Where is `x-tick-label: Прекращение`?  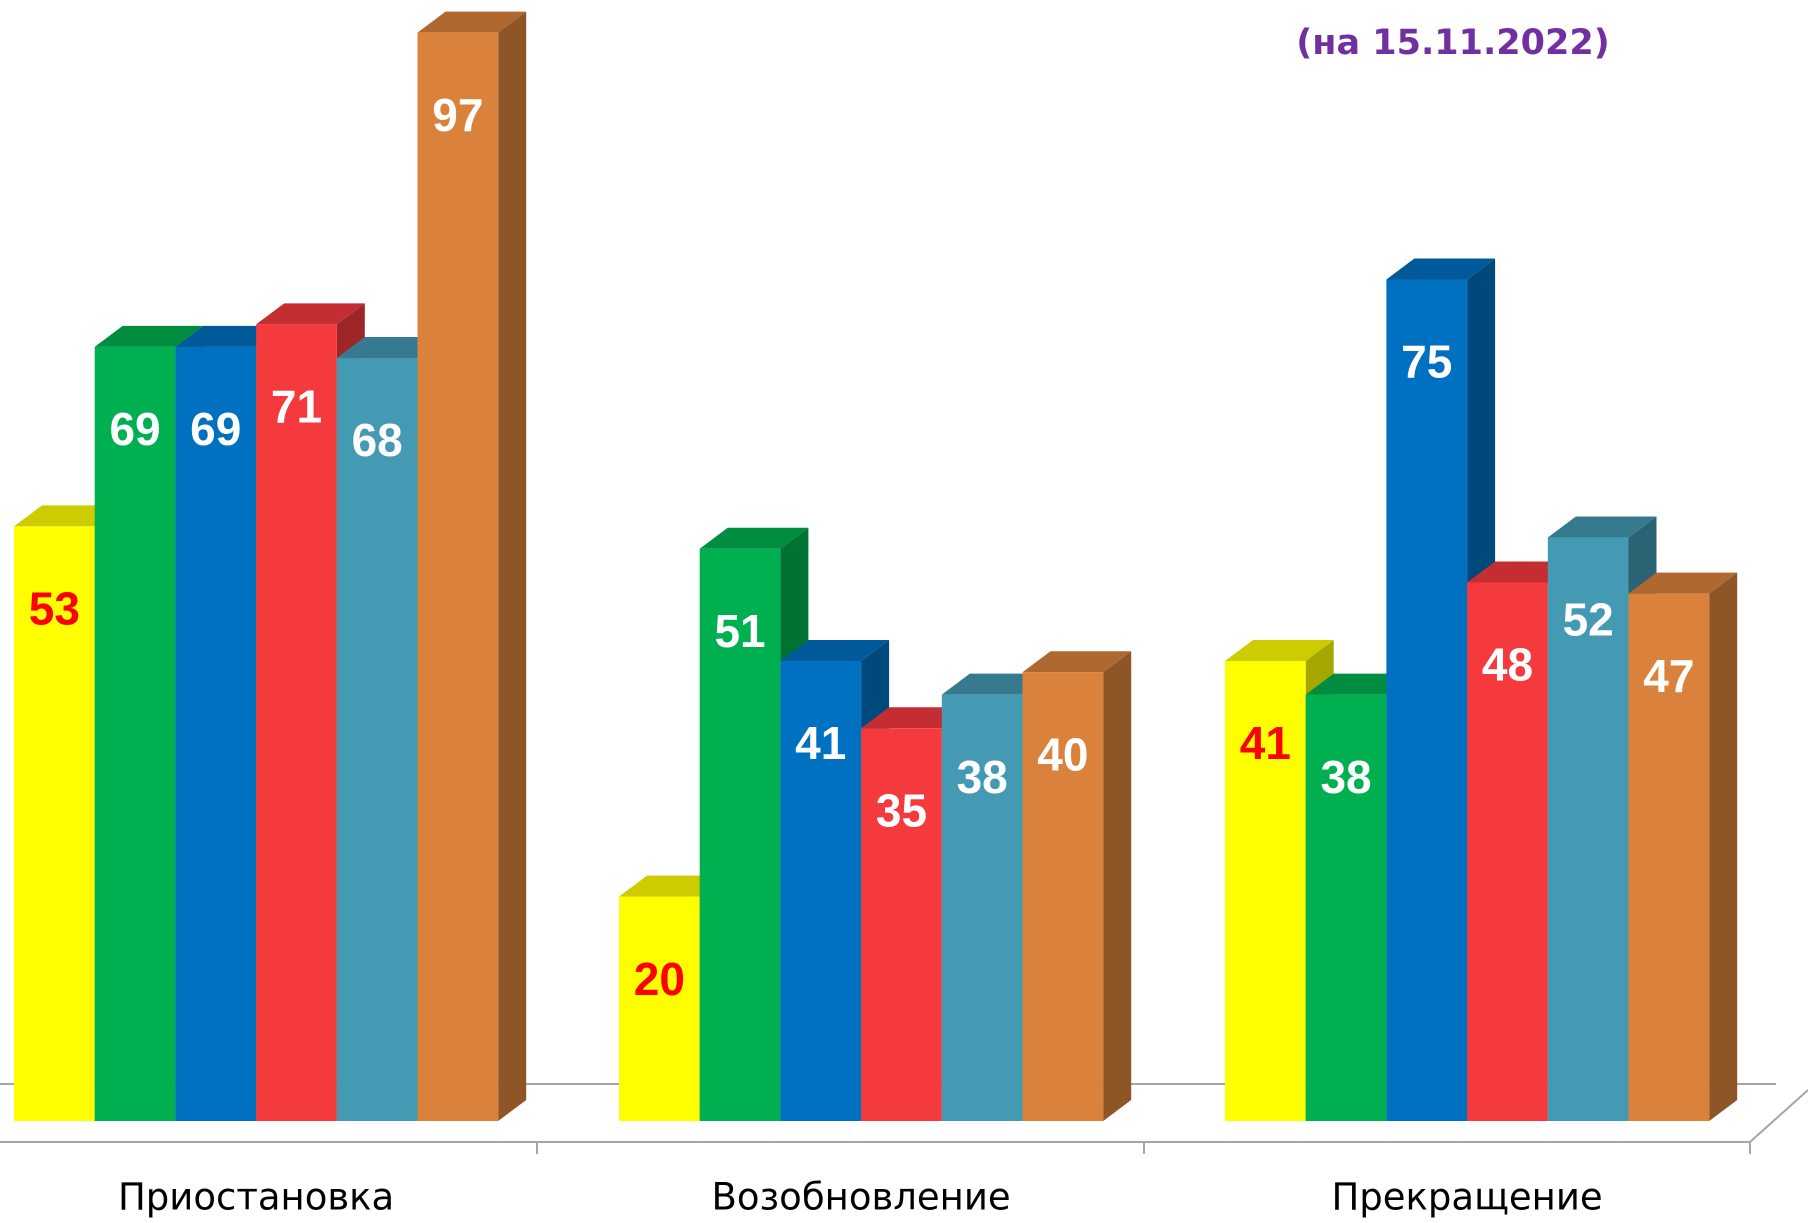
x-tick-label: Прекращение is located at coordinates (1466, 1197).